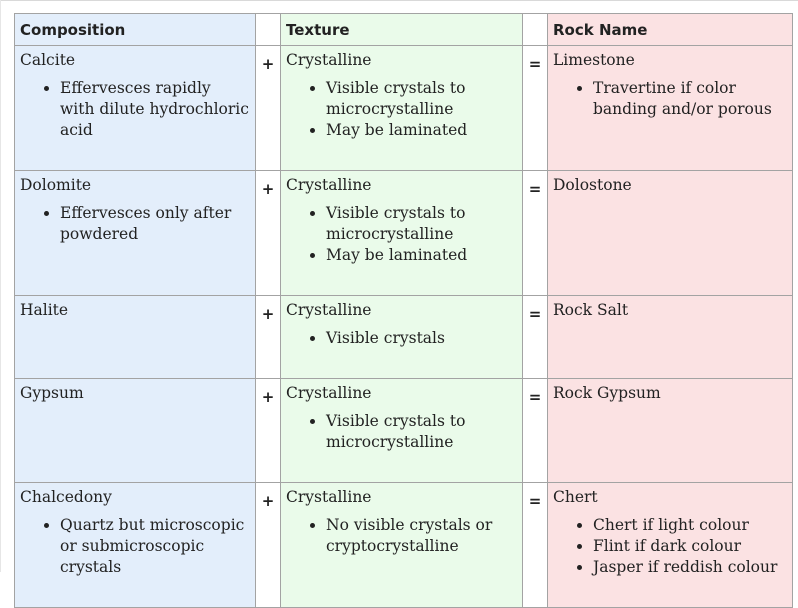 Image resolution: width=798 pixels, height=608 pixels. Describe the element at coordinates (56, 185) in the screenshot. I see `composition-name: Dolomite` at that location.